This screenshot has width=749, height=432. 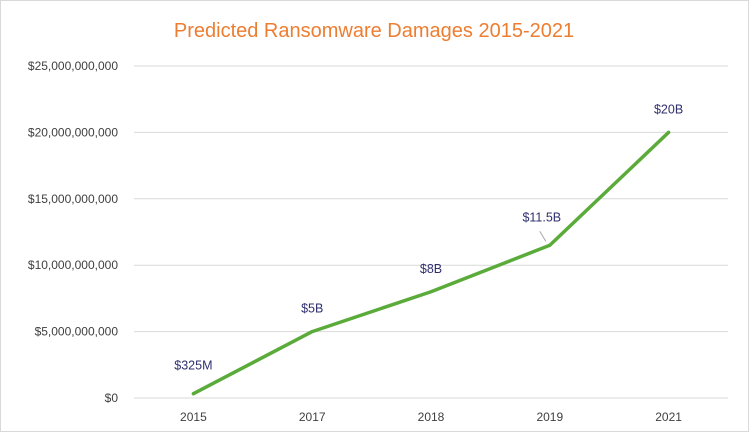 What do you see at coordinates (193, 366) in the screenshot?
I see `data-label: $325M` at bounding box center [193, 366].